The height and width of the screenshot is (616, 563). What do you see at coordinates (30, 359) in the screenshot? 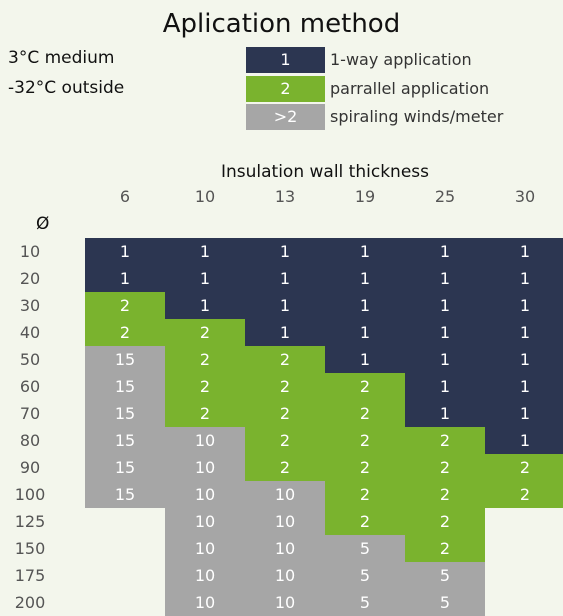
I see `row-header: 50` at bounding box center [30, 359].